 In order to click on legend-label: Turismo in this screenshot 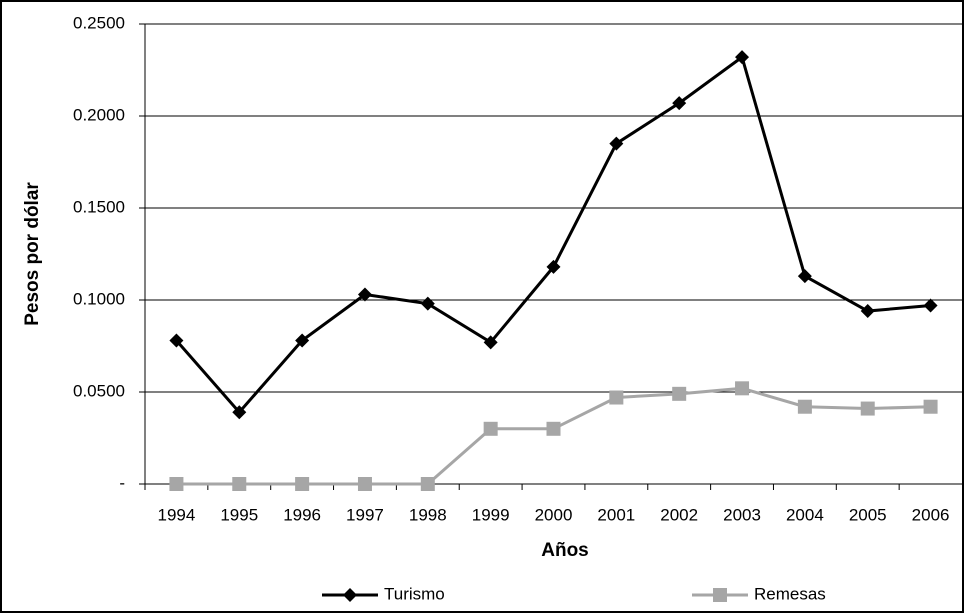, I will do `click(414, 593)`.